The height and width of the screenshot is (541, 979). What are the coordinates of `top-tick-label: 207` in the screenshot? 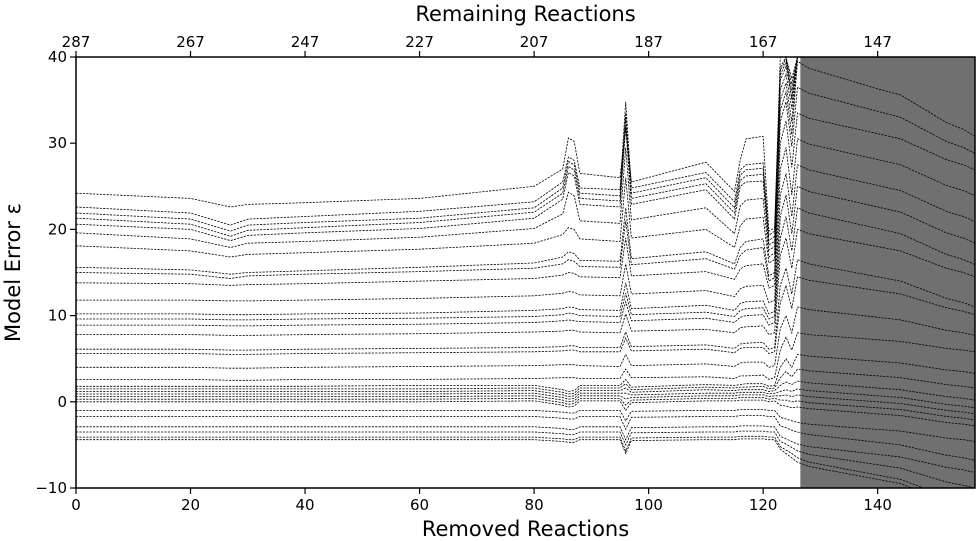 It's located at (534, 42).